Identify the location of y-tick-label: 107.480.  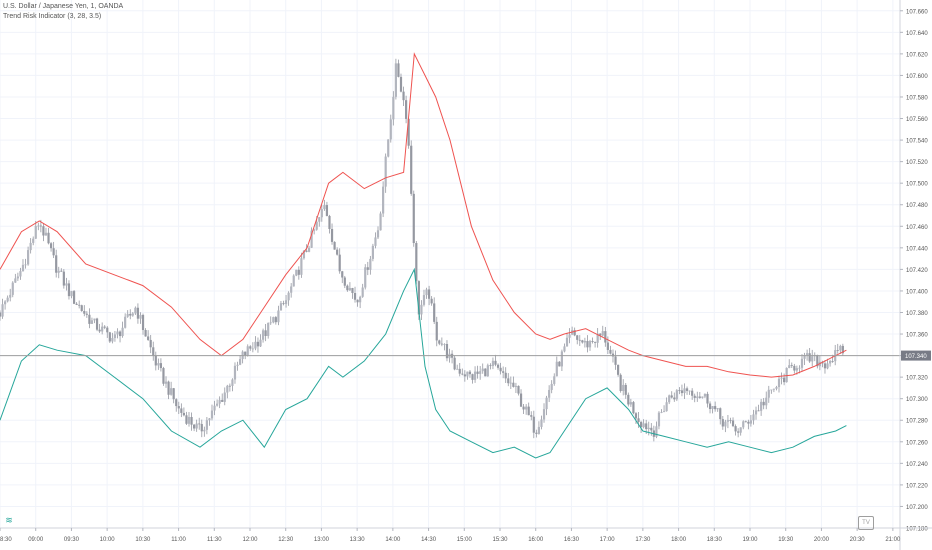
(917, 206).